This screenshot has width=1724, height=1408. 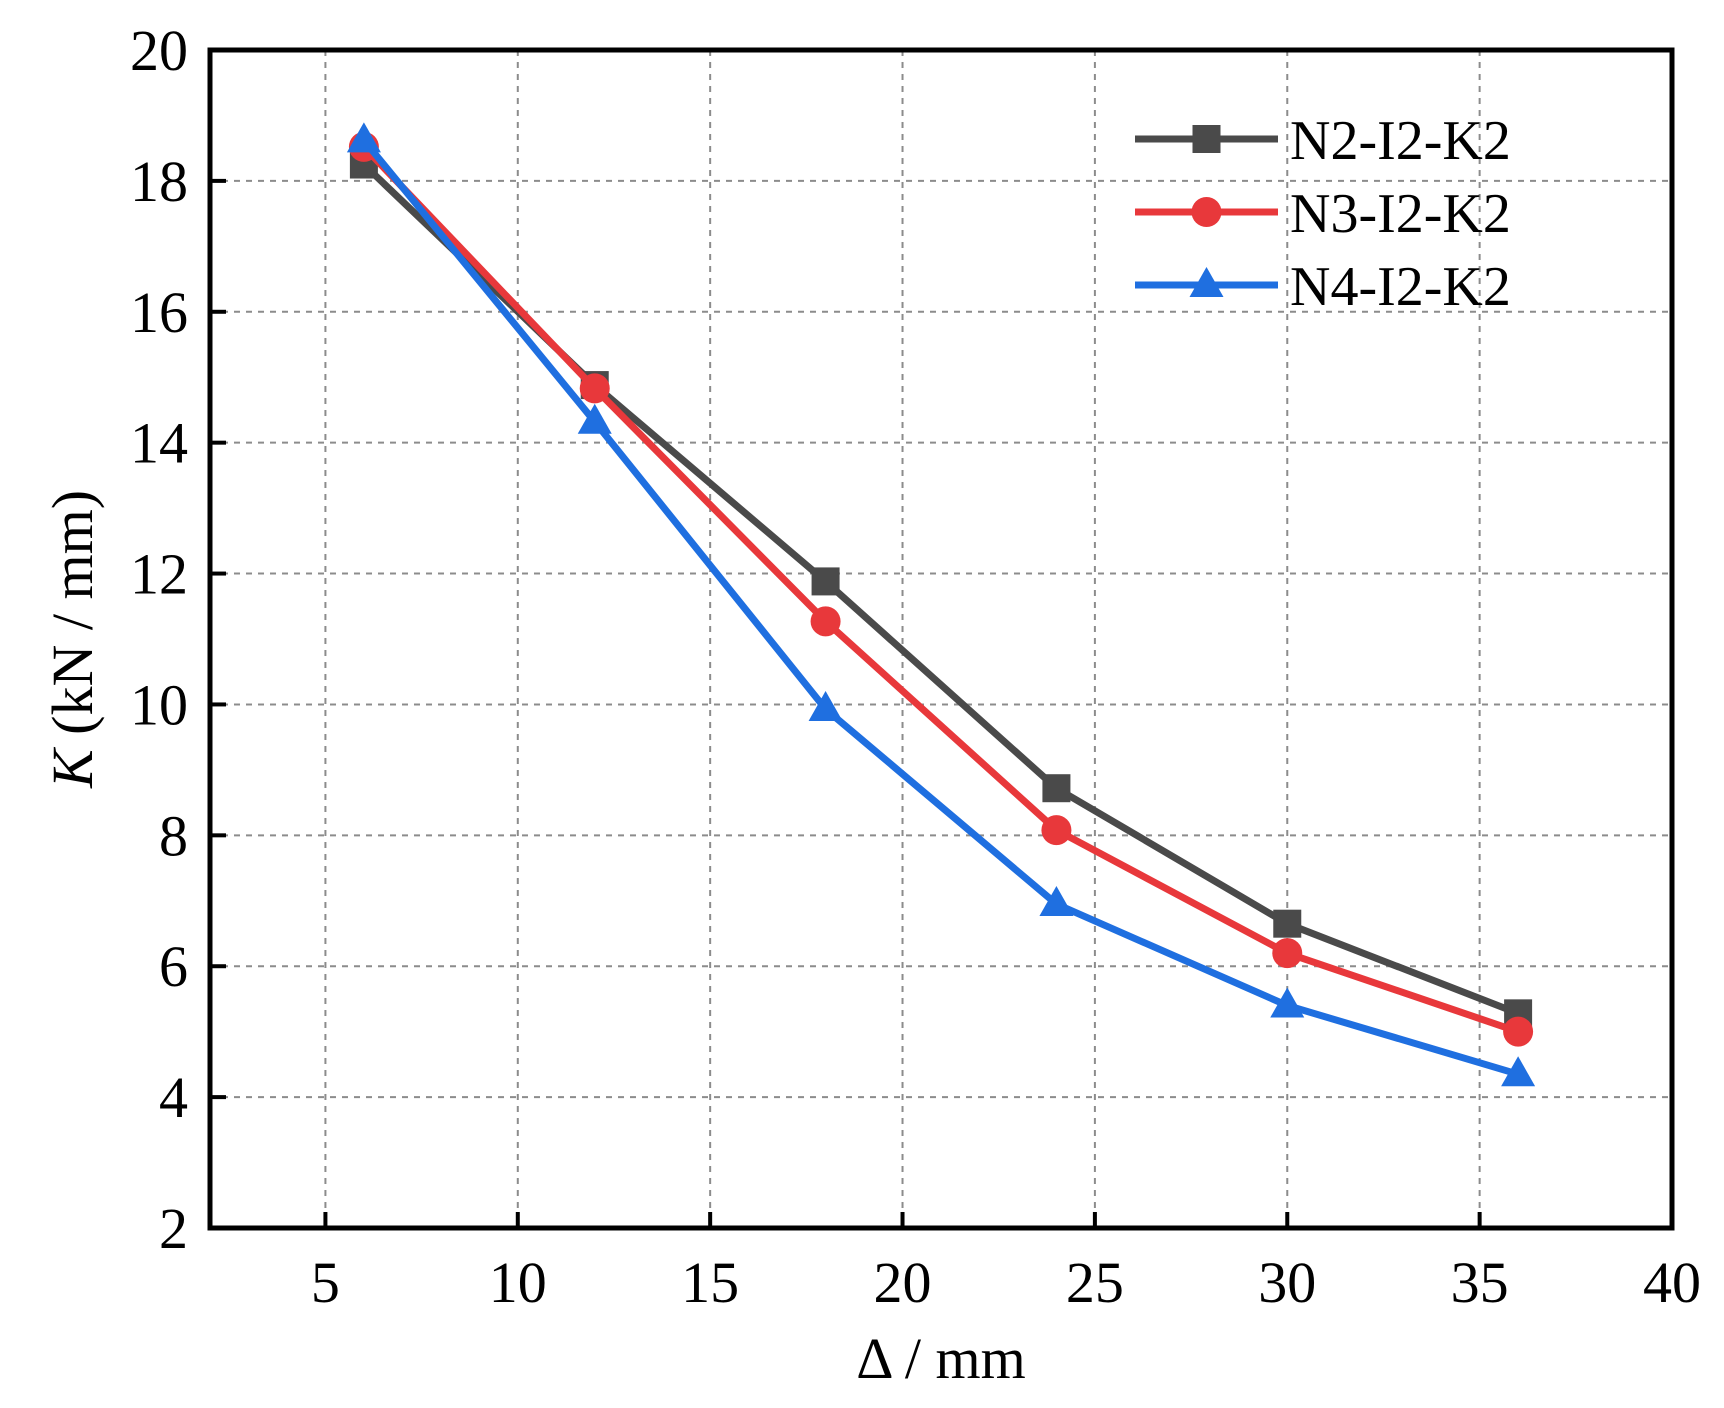 What do you see at coordinates (1006, 1263) in the screenshot?
I see `x-axis: 5 10 15 20 25 30 35 40` at bounding box center [1006, 1263].